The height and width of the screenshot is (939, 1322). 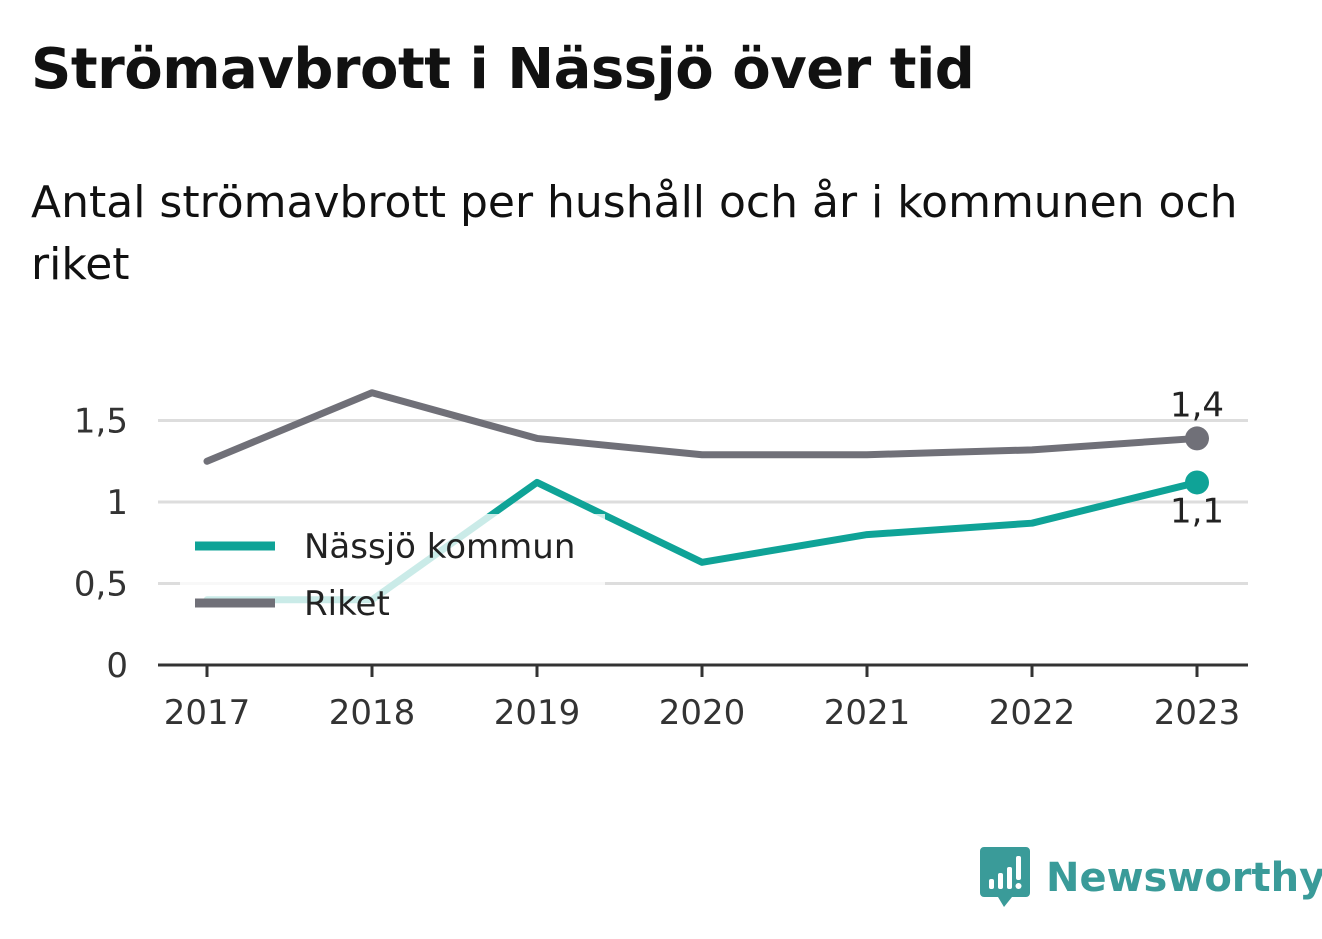 I want to click on bar-chart-speech-bubble-icon, so click(x=1005, y=877).